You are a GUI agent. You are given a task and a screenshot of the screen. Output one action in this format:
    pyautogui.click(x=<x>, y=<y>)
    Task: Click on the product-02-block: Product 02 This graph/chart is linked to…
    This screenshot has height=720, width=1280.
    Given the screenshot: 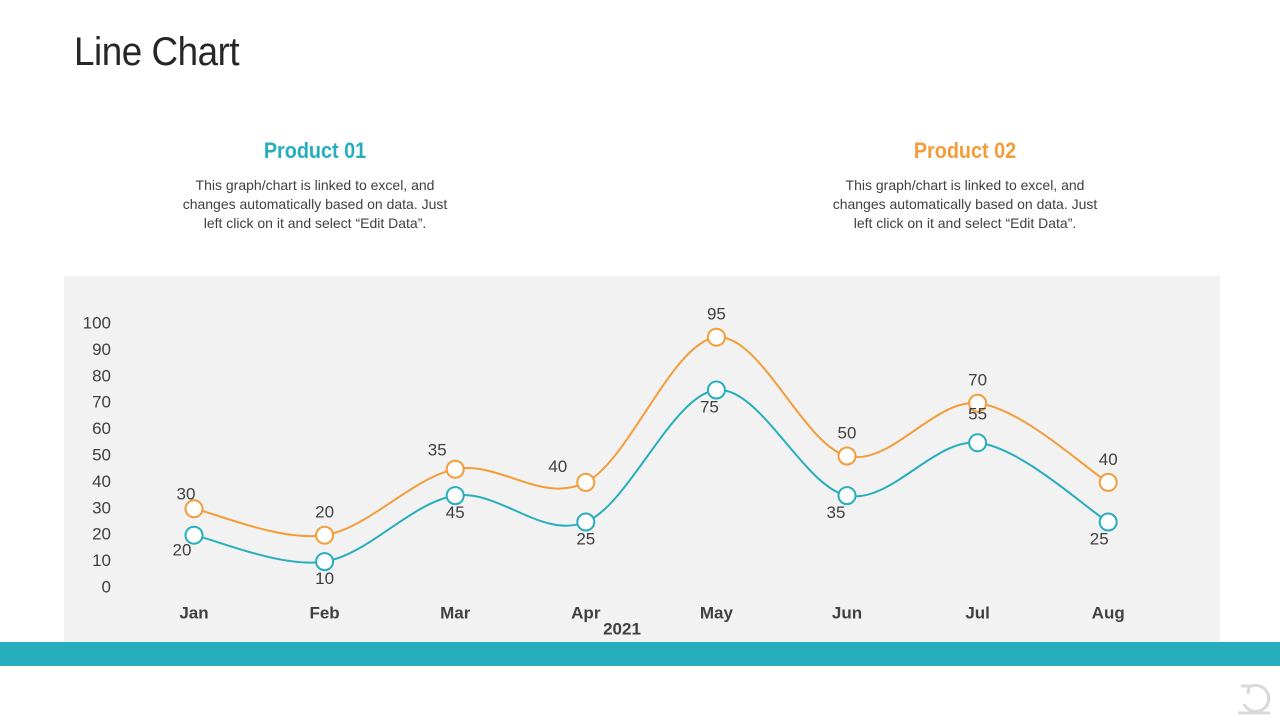 What is the action you would take?
    pyautogui.click(x=965, y=185)
    